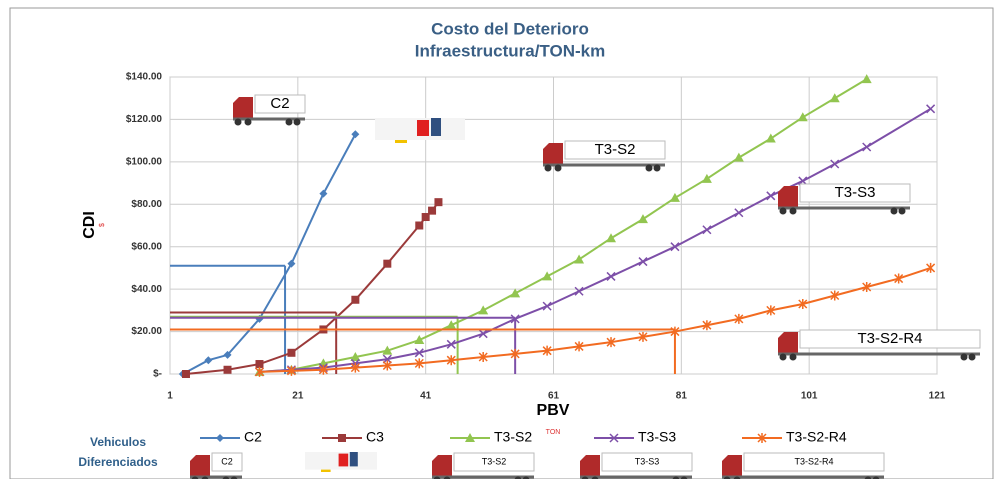  What do you see at coordinates (146, 331) in the screenshot?
I see `y-tick-label: $20.00` at bounding box center [146, 331].